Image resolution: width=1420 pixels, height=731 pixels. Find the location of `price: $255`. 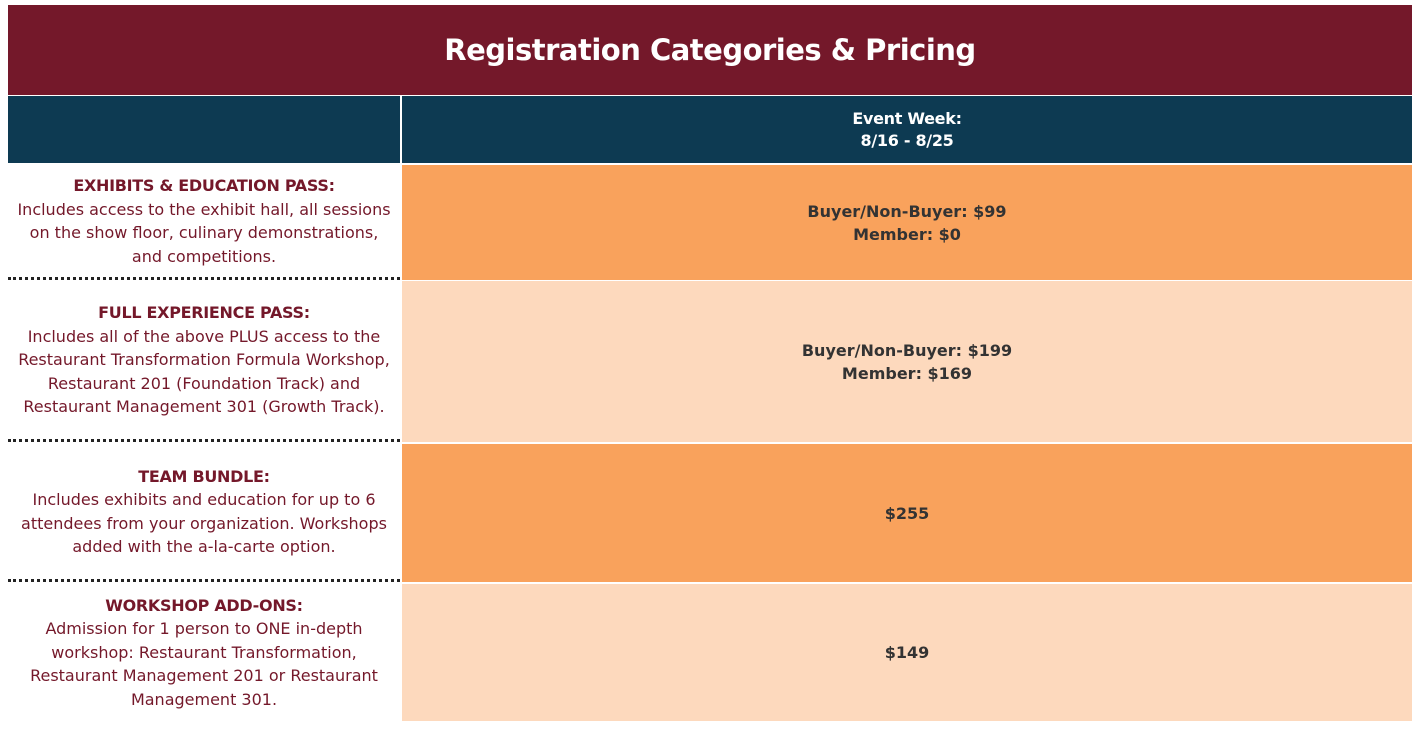

price: $255 is located at coordinates (907, 513).